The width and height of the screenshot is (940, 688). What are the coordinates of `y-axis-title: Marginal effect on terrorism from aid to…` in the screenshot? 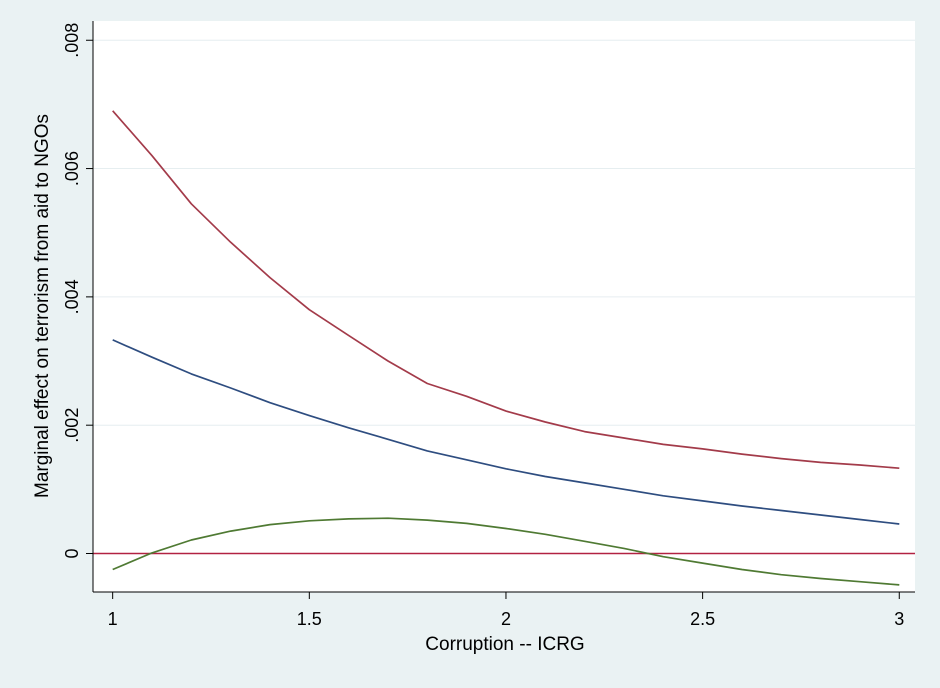 It's located at (42, 306).